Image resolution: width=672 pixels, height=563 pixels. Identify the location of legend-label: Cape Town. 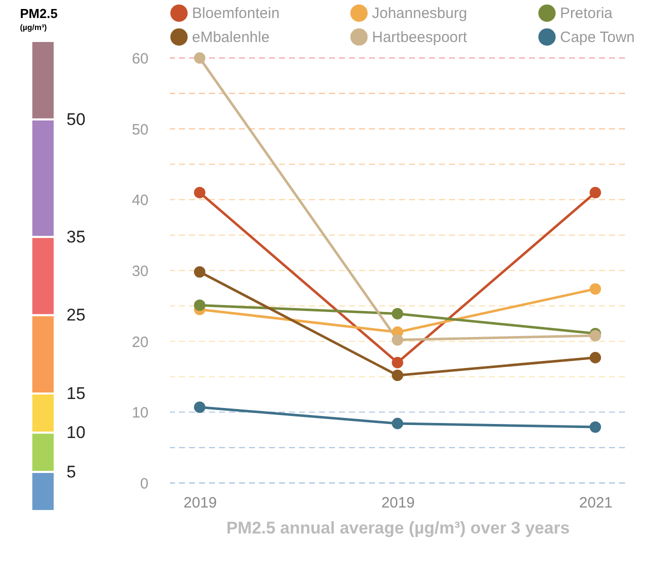
(597, 37).